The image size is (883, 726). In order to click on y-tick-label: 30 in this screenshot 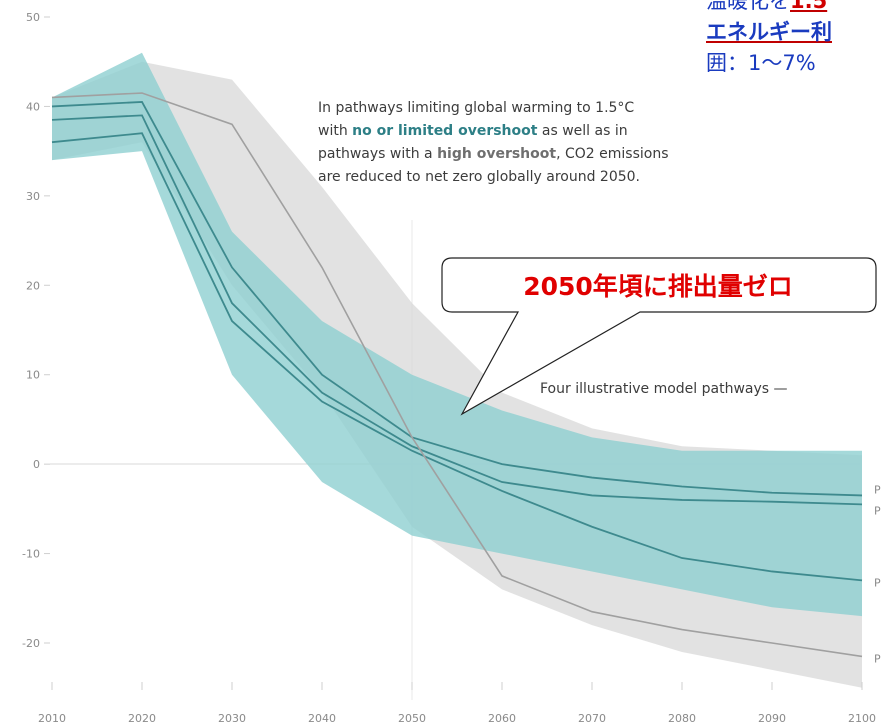, I will do `click(33, 196)`.